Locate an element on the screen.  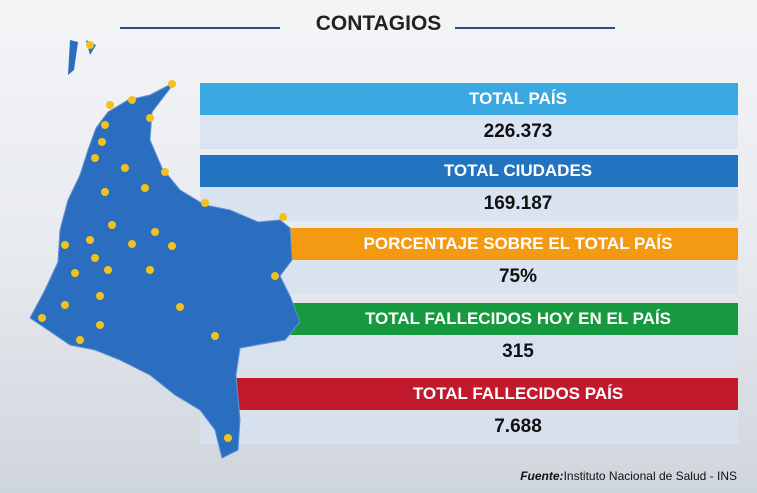
stat-value-text: 7.688 is located at coordinates (518, 426).